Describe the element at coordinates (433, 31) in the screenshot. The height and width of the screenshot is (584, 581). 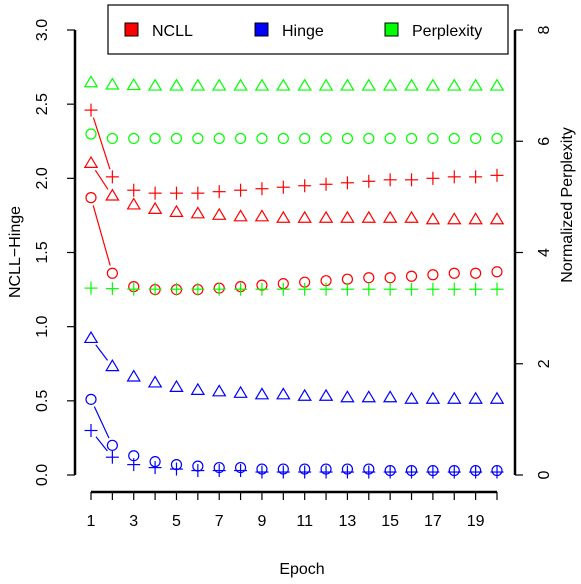
I see `legend-entry-perplexity: Perplexity` at that location.